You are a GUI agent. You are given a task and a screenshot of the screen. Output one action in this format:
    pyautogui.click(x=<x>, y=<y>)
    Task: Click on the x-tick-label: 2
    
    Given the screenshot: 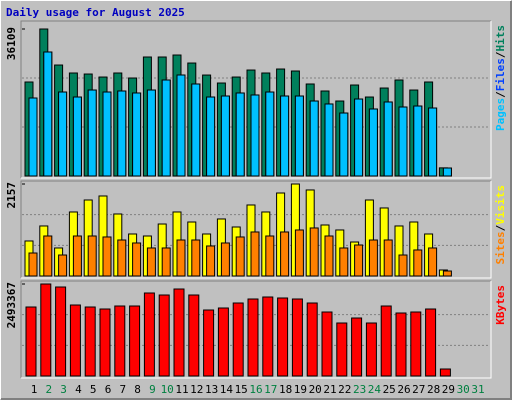 What is the action you would take?
    pyautogui.click(x=48, y=389)
    